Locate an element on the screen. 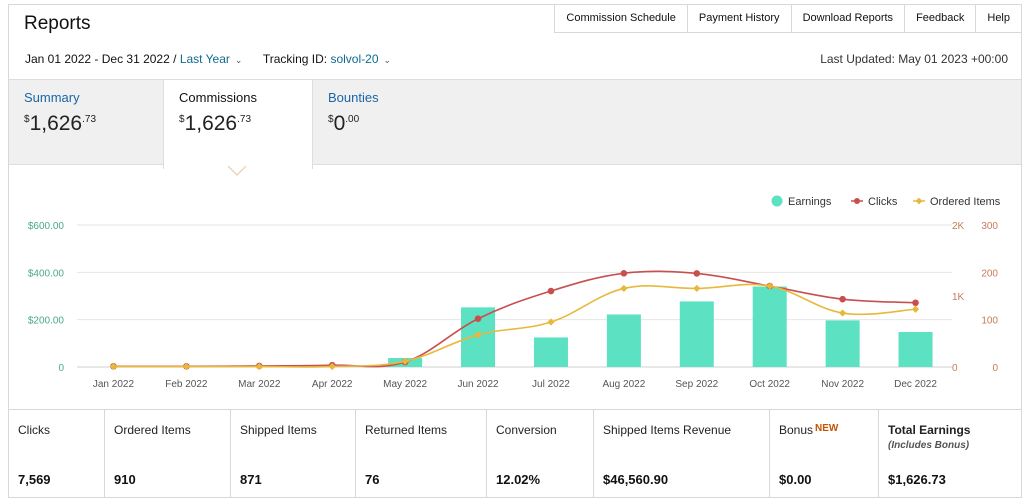 The image size is (1030, 500). stat-conversion: Conversion 12.02% is located at coordinates (539, 454).